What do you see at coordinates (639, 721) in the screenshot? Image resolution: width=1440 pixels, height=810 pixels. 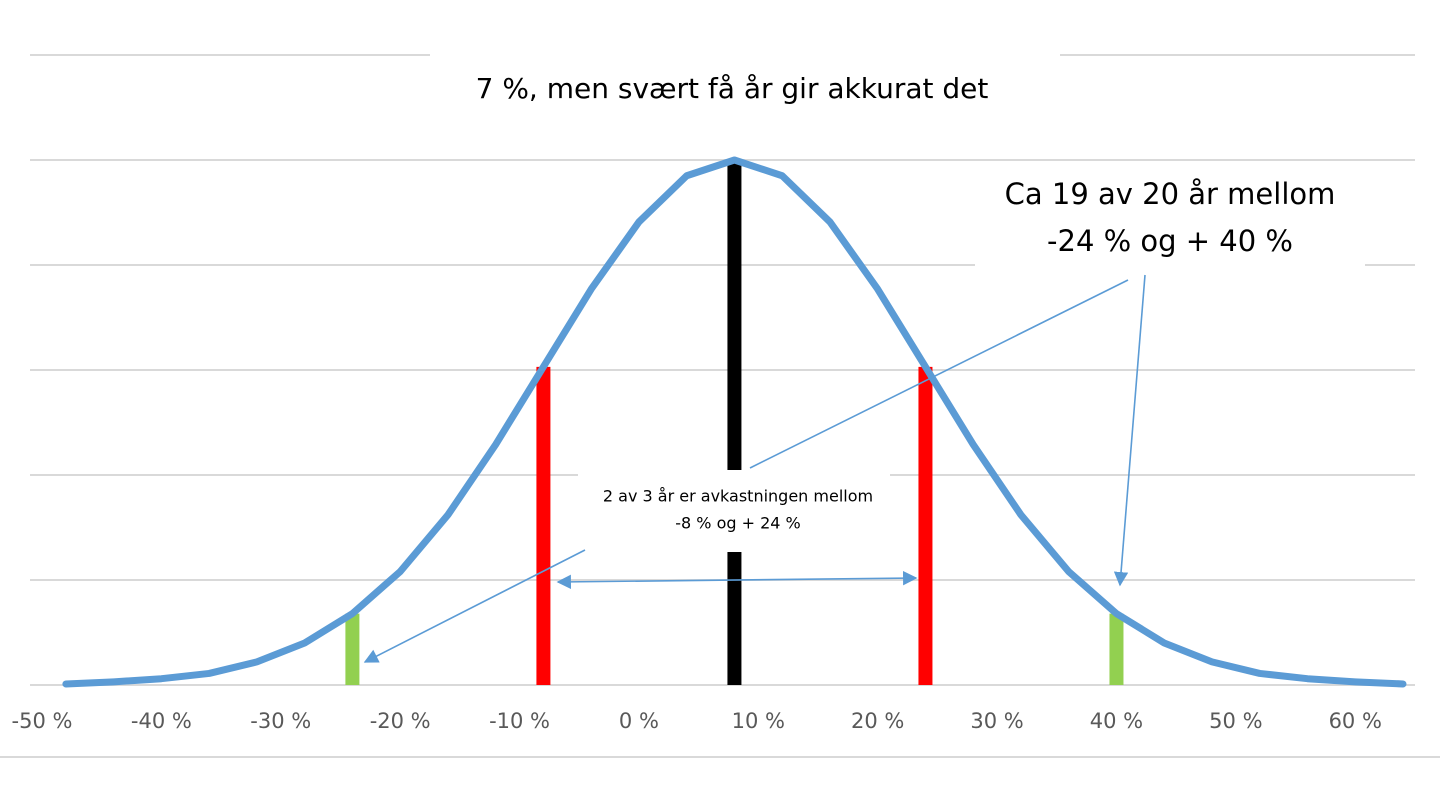 I see `x-tick-label: 0 %` at bounding box center [639, 721].